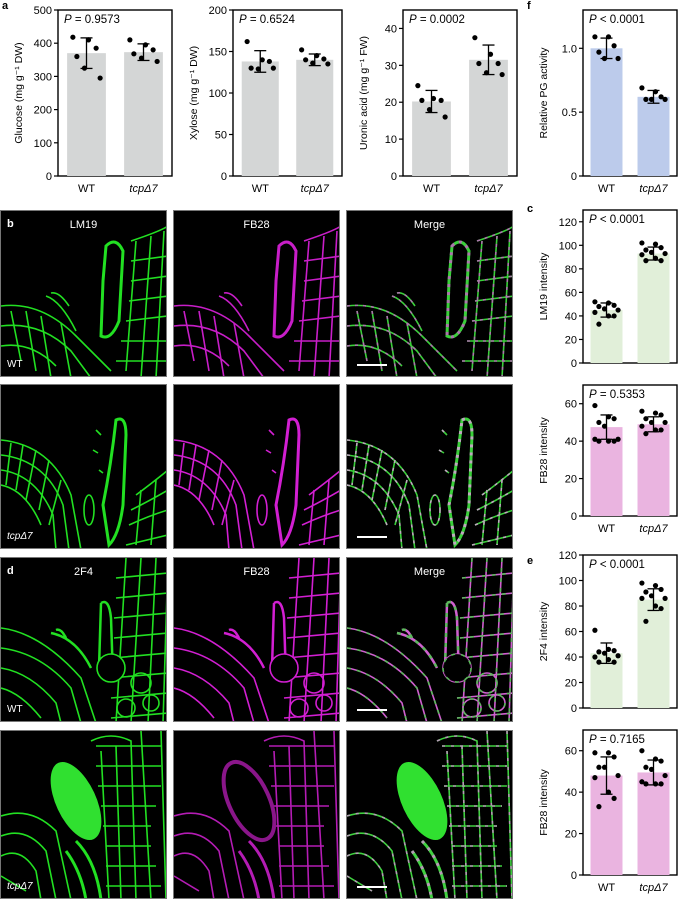 The width and height of the screenshot is (685, 899). I want to click on y-tick-label: 0.5, so click(569, 113).